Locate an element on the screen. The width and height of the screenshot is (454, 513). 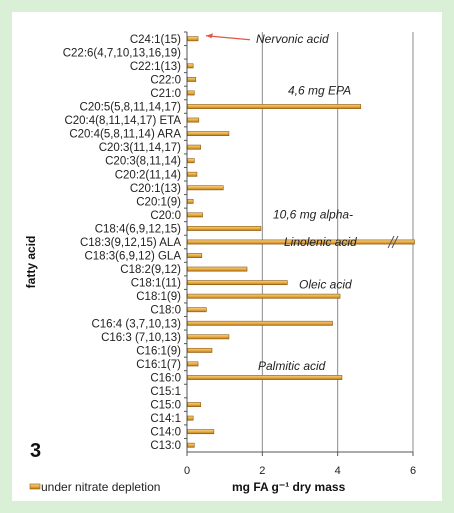
y-tick-label: C18:2(9,12) is located at coordinates (150, 270).